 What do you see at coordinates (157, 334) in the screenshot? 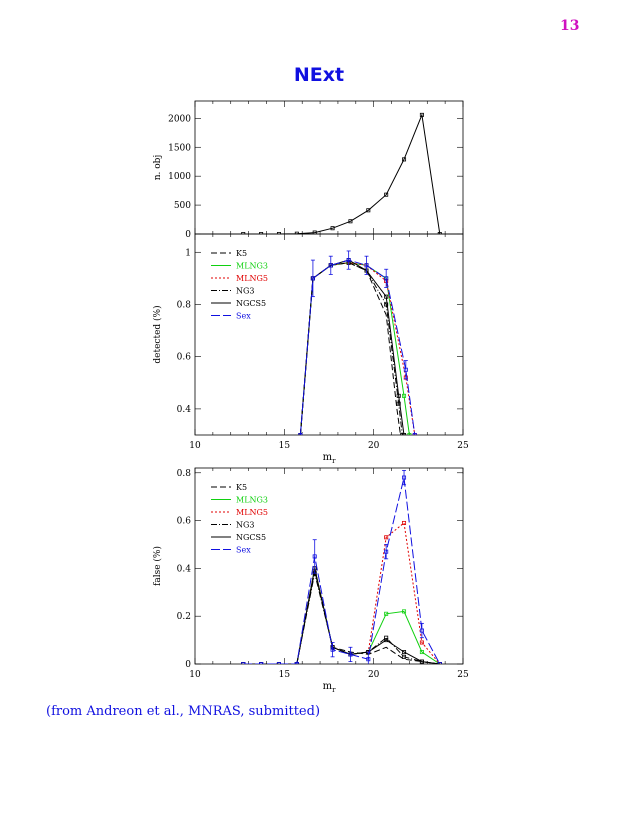
I see `y-axis-label: detected (%)` at bounding box center [157, 334].